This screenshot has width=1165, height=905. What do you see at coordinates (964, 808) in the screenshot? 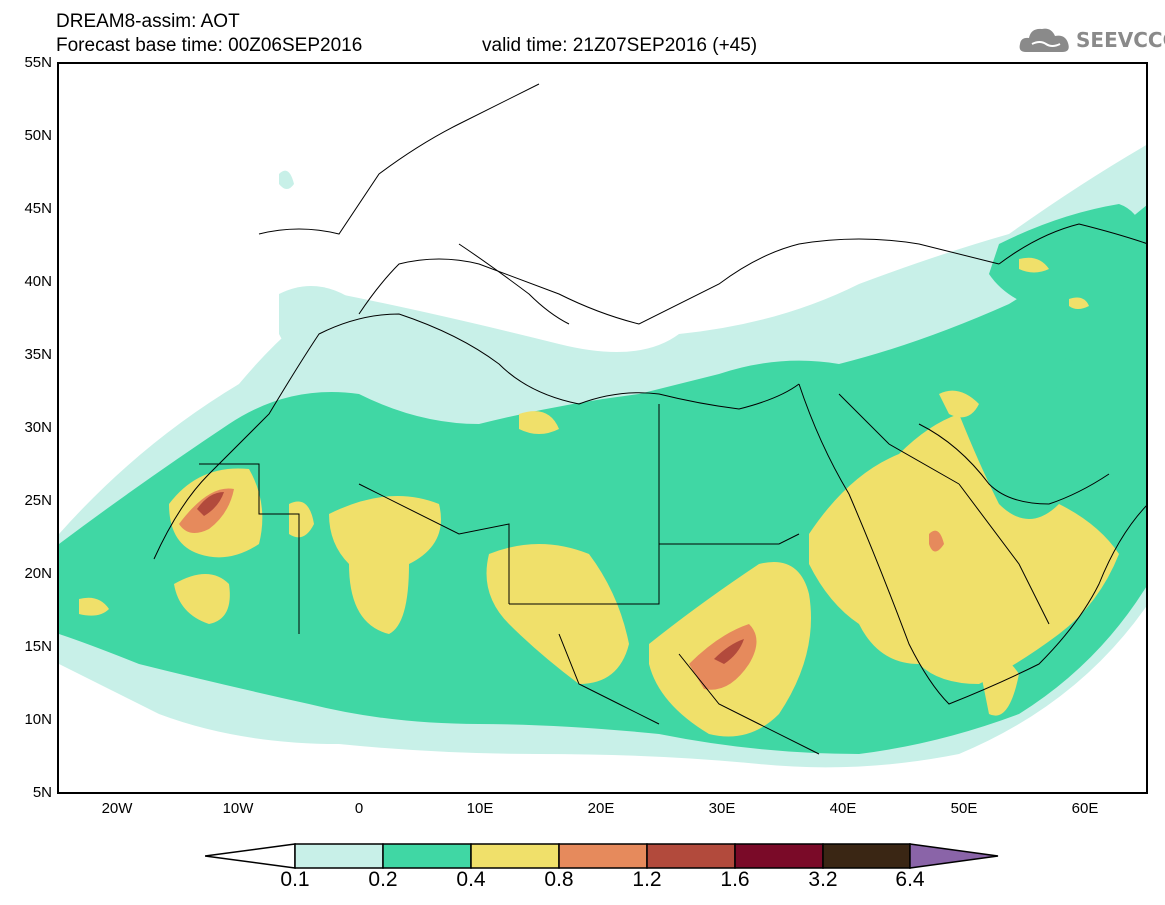
I see `lon-label: 50E` at bounding box center [964, 808].